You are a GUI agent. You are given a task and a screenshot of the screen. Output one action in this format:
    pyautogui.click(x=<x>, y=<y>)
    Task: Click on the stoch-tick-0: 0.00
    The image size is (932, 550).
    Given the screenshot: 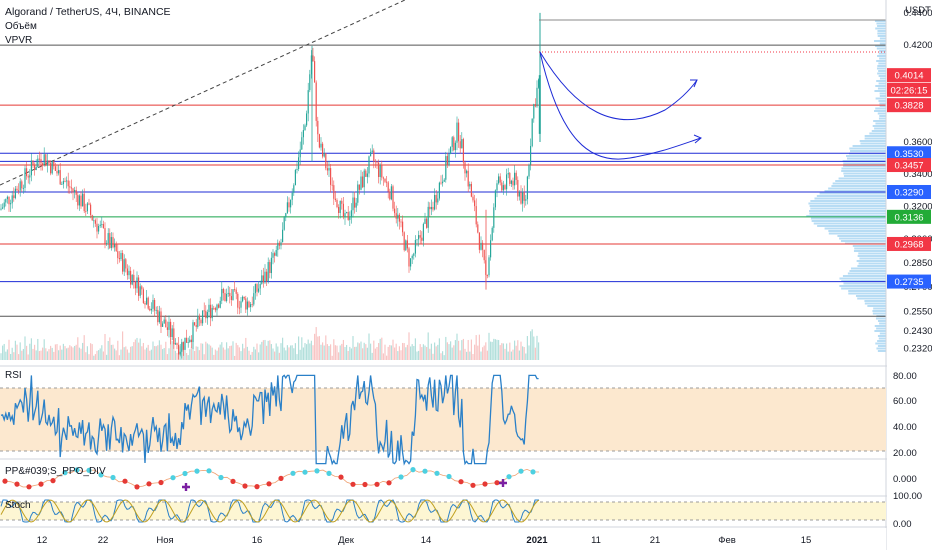 What is the action you would take?
    pyautogui.click(x=902, y=524)
    